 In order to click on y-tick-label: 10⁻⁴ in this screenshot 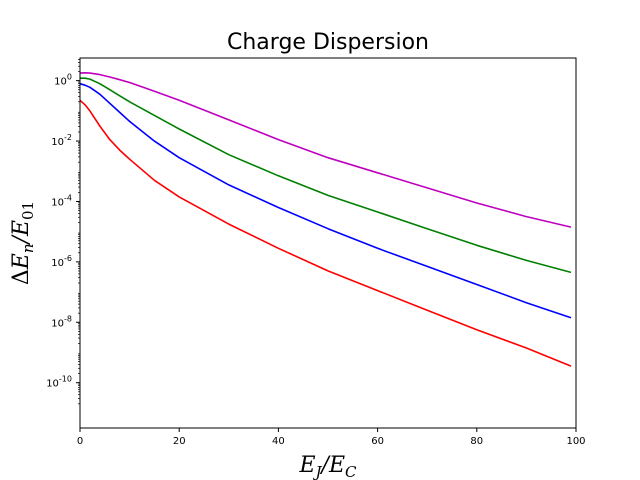, I will do `click(61, 200)`.